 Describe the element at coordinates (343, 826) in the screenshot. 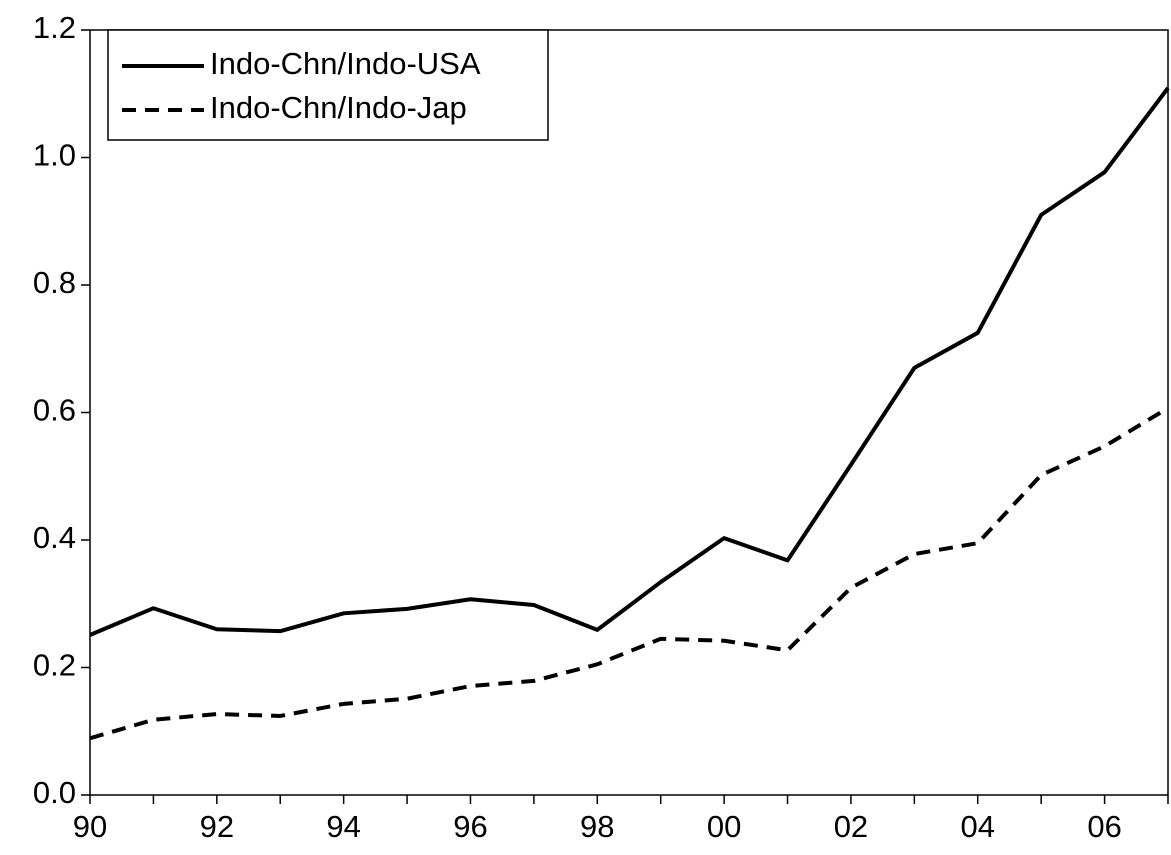

I see `x-tick-label: 94` at that location.